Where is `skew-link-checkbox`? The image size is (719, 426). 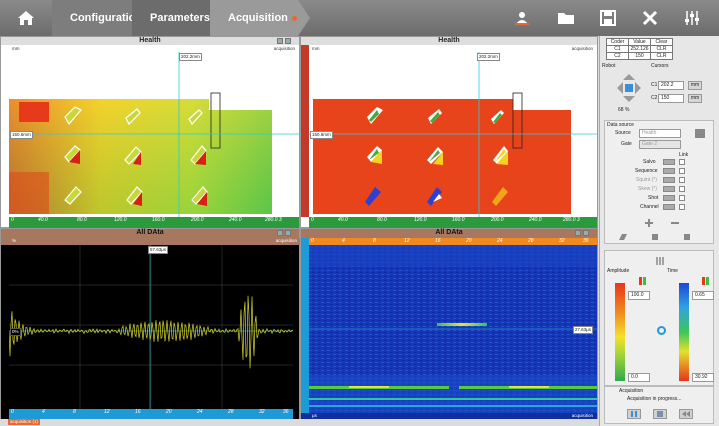 skew-link-checkbox is located at coordinates (682, 189).